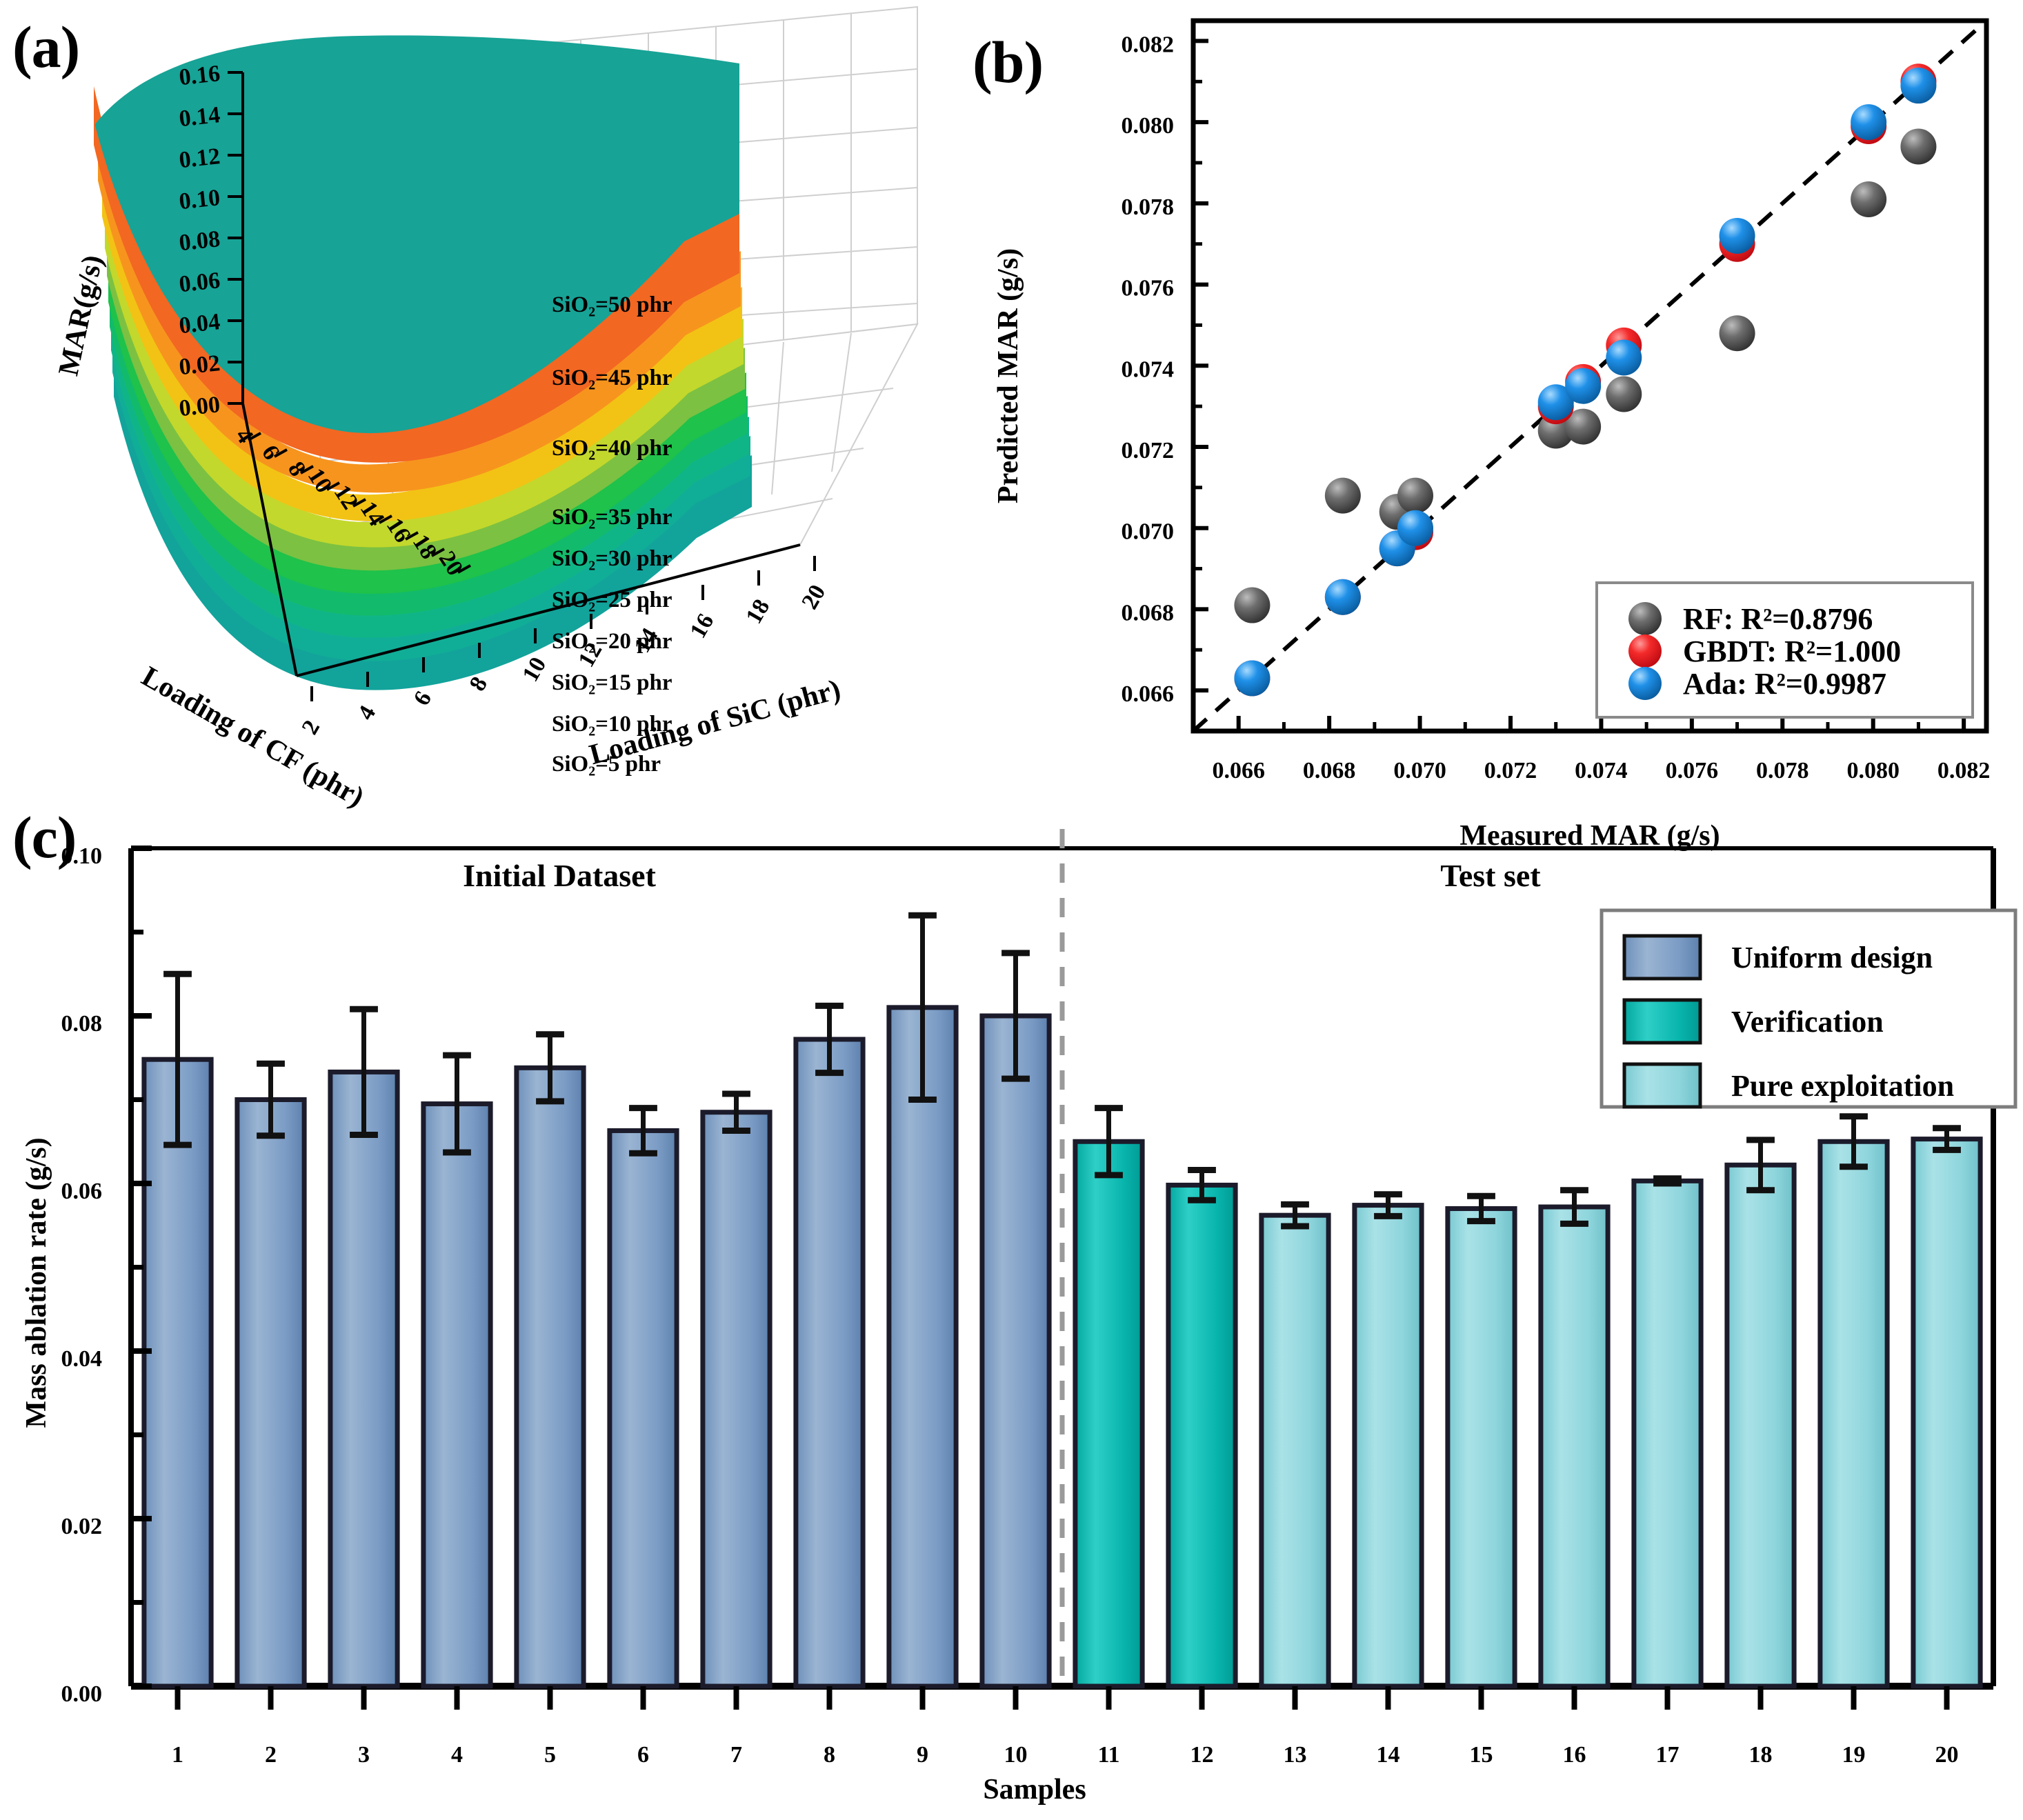  What do you see at coordinates (1602, 770) in the screenshot?
I see `x-tick-label-4: 0.074` at bounding box center [1602, 770].